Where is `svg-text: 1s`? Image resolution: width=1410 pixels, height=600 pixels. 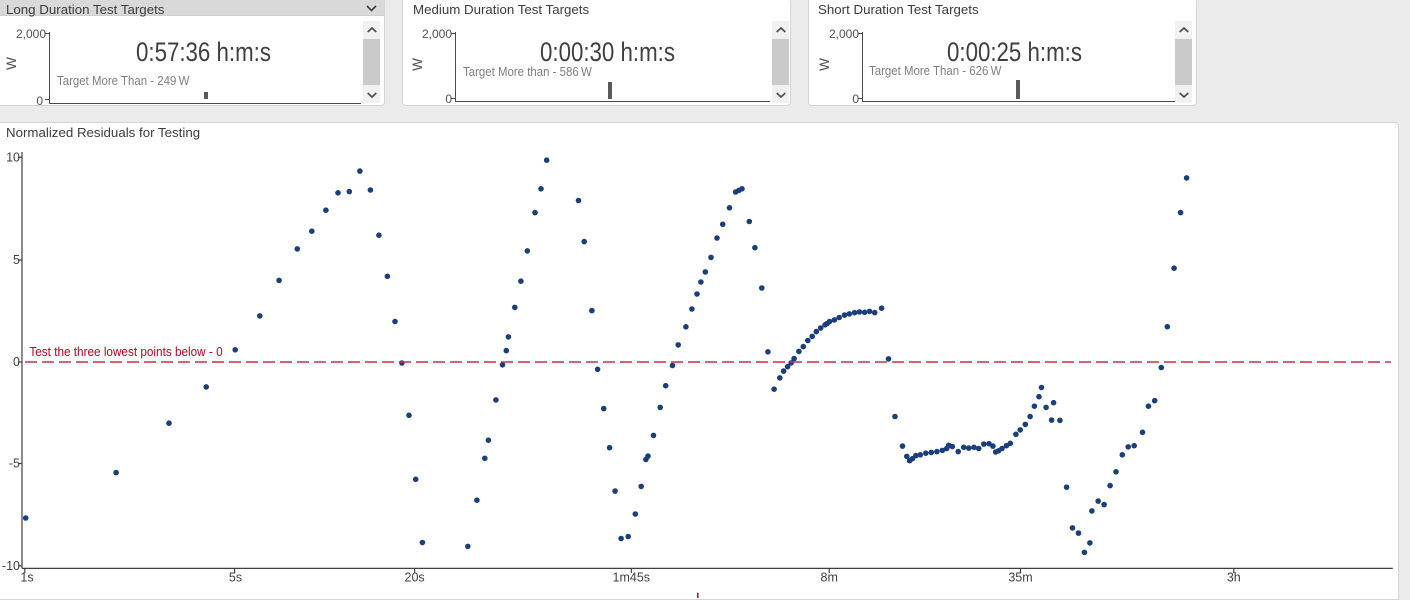
svg-text: 1s is located at coordinates (26, 578).